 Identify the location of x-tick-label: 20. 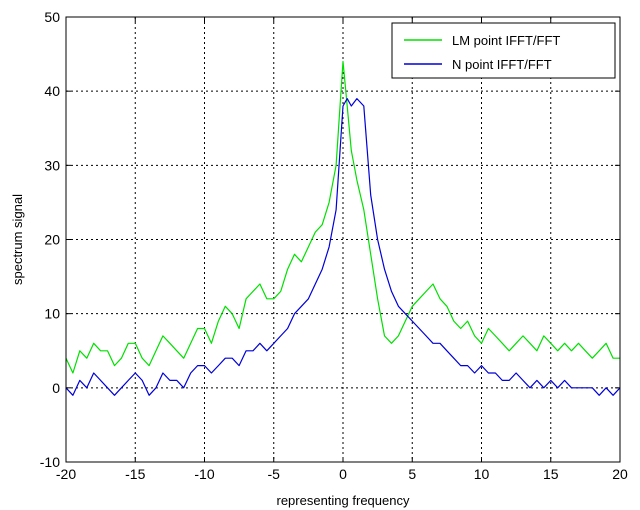
(620, 474).